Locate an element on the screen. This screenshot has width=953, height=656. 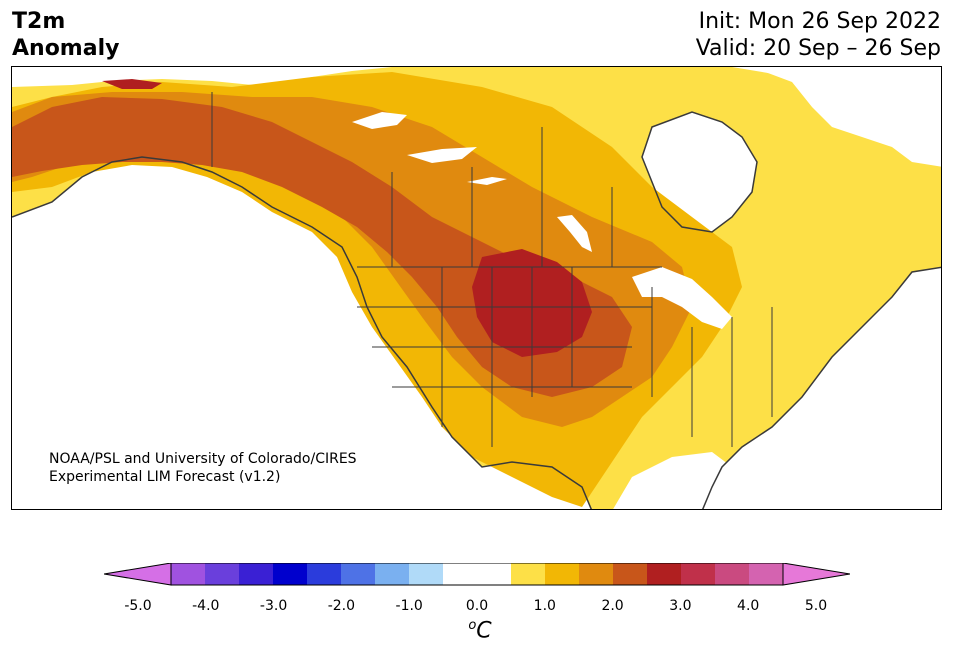
colorbar-tick-label: 0.0 is located at coordinates (477, 606).